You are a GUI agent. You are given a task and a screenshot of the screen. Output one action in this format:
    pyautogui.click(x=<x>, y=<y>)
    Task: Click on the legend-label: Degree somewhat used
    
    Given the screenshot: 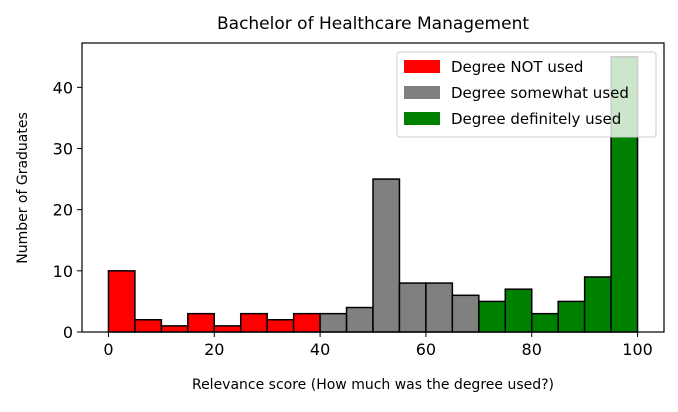 What is the action you would take?
    pyautogui.click(x=540, y=93)
    